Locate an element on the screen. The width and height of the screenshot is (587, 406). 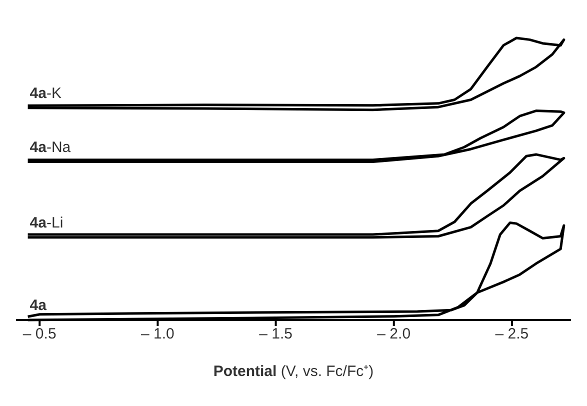
x-tick-label: – 1.5 is located at coordinates (275, 334).